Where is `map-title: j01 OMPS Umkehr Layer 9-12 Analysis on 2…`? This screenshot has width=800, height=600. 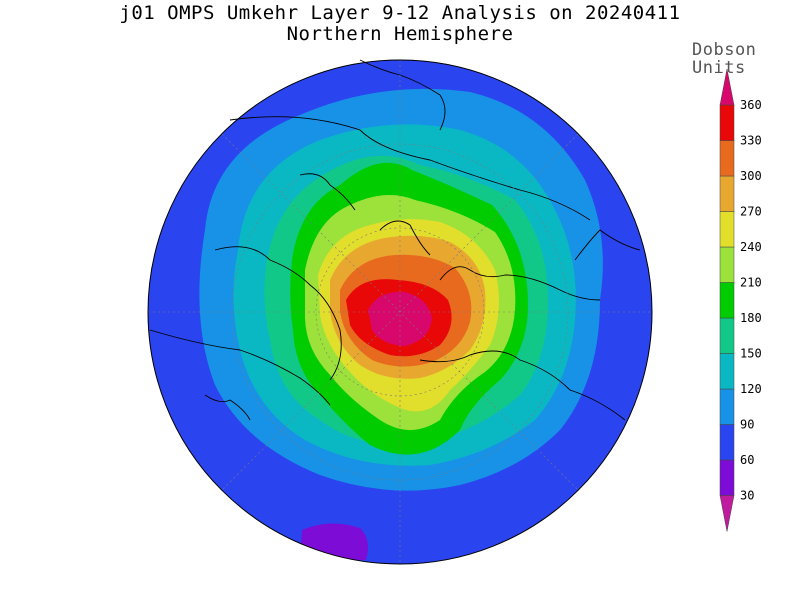 map-title: j01 OMPS Umkehr Layer 9-12 Analysis on 2… is located at coordinates (400, 13).